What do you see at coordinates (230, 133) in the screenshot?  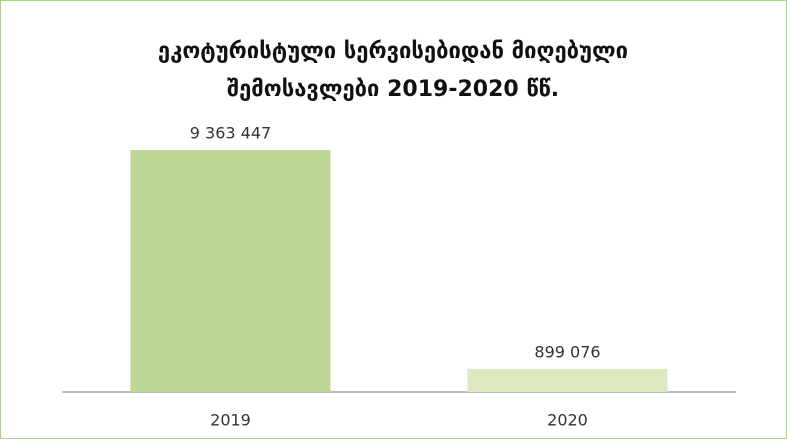 I see `value-label: 9 363 447` at bounding box center [230, 133].